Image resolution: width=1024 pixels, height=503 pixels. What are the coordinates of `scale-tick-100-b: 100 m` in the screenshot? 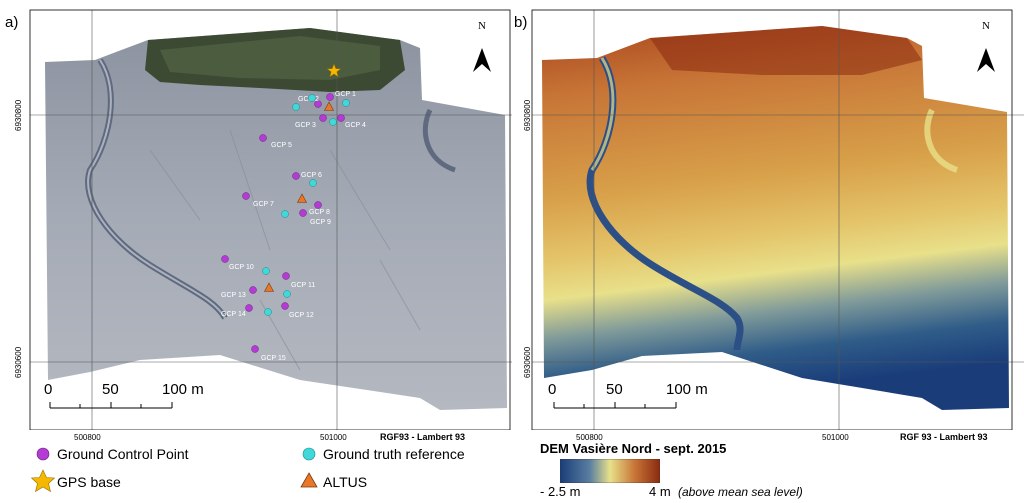 It's located at (687, 389).